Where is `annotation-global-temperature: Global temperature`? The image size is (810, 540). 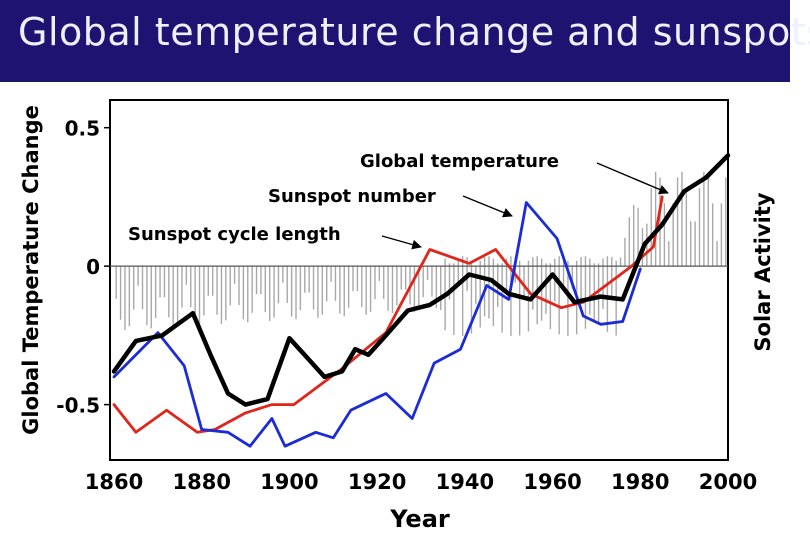 annotation-global-temperature: Global temperature is located at coordinates (459, 161).